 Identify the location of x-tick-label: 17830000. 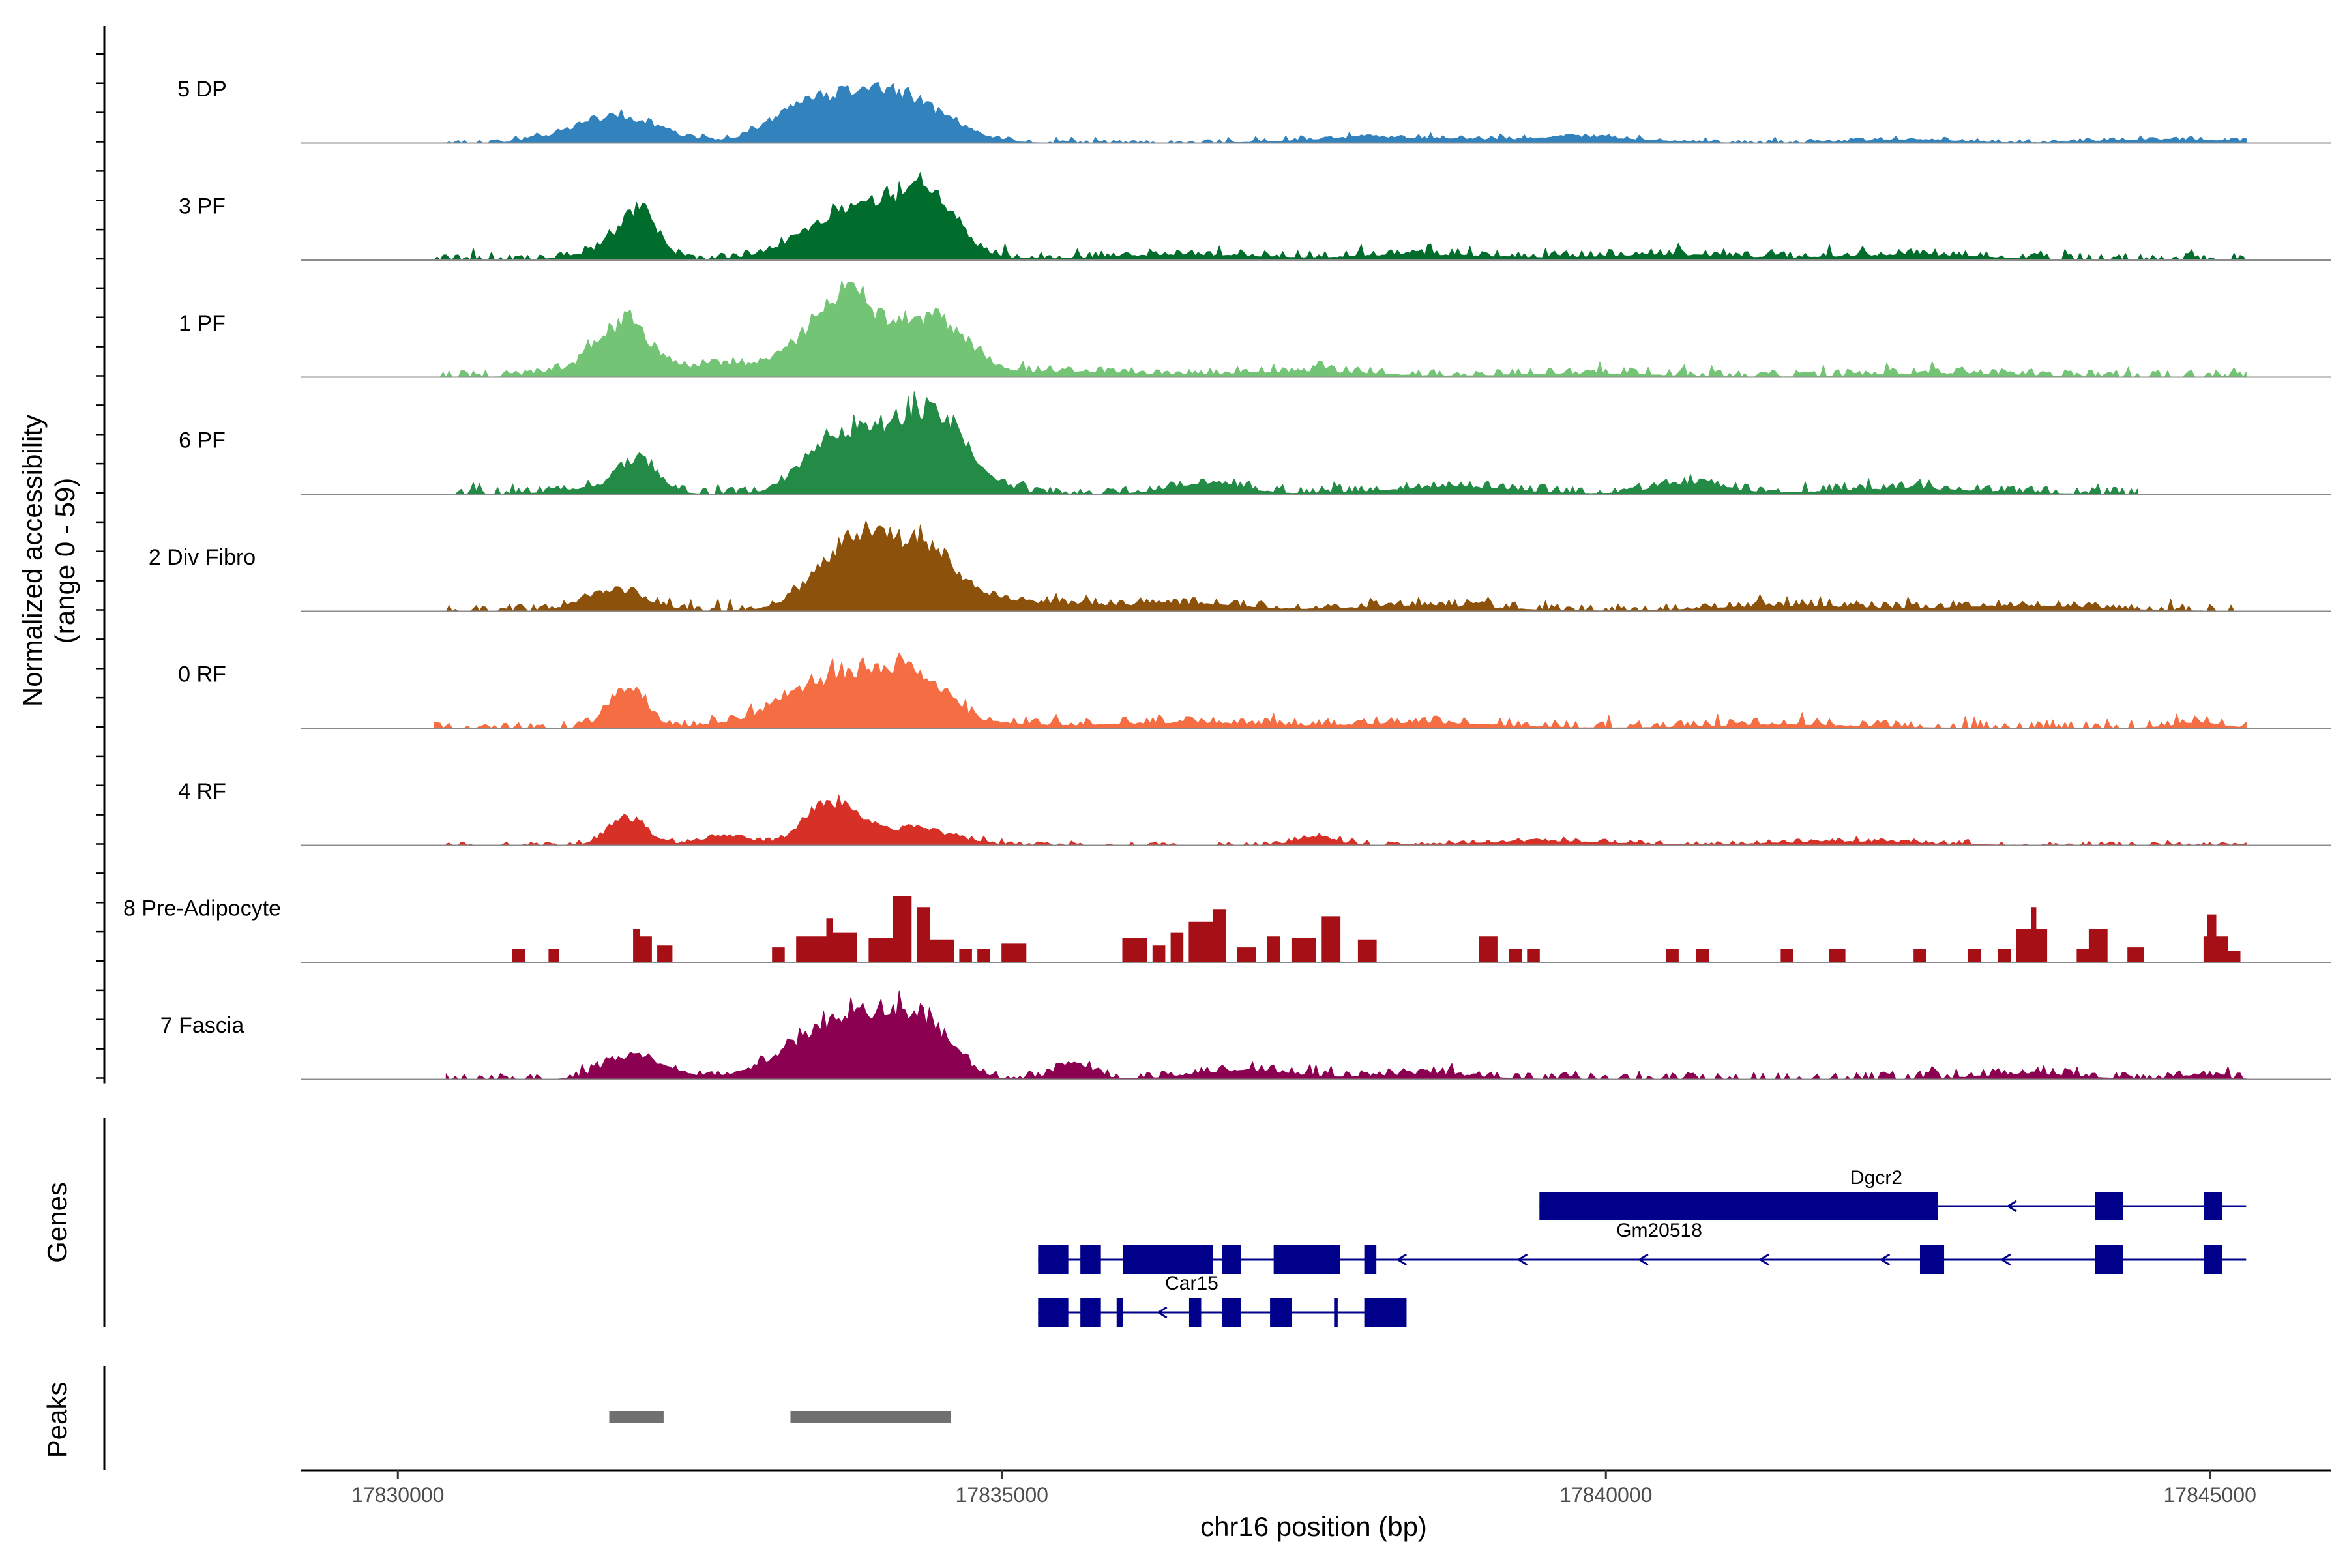
(397, 1495).